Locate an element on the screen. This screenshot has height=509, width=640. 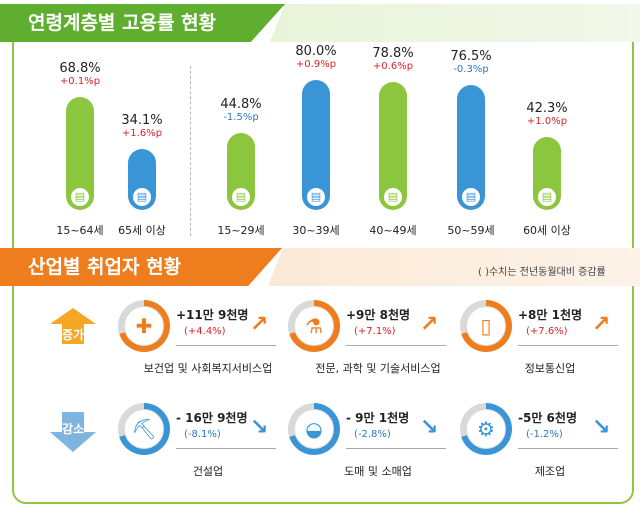
bar-value: 44.8% is located at coordinates (241, 104).